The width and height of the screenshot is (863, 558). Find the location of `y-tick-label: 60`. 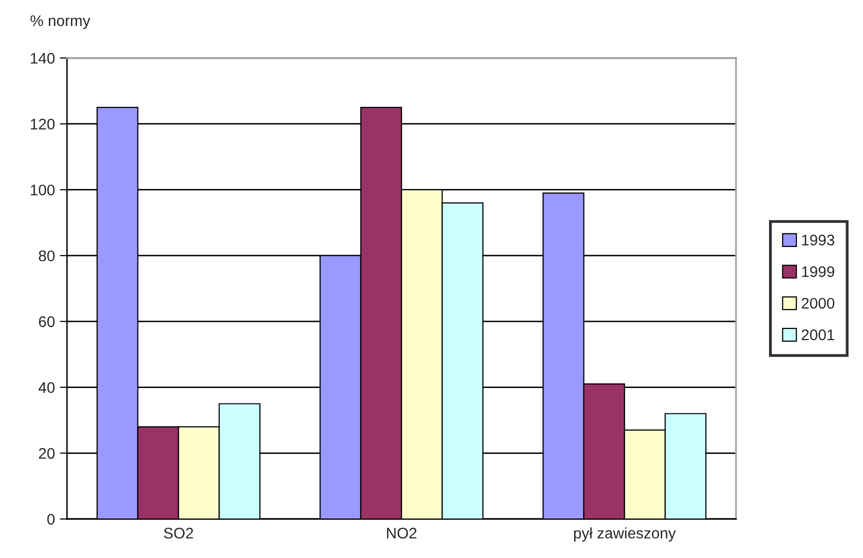

y-tick-label: 60 is located at coordinates (46, 322).